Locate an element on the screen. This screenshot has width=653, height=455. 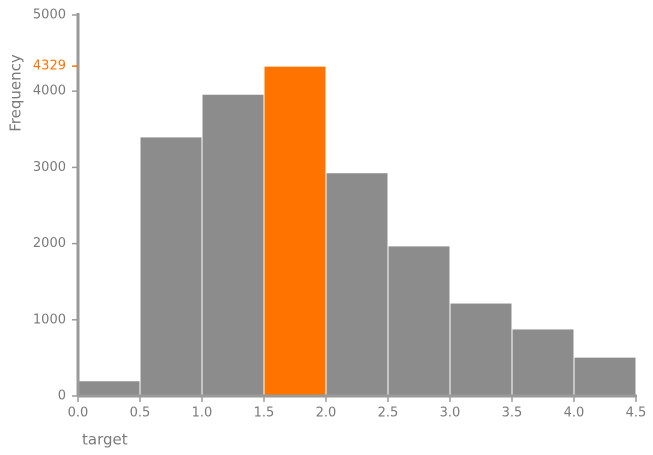
x-tick-label: 4.5 is located at coordinates (636, 413).